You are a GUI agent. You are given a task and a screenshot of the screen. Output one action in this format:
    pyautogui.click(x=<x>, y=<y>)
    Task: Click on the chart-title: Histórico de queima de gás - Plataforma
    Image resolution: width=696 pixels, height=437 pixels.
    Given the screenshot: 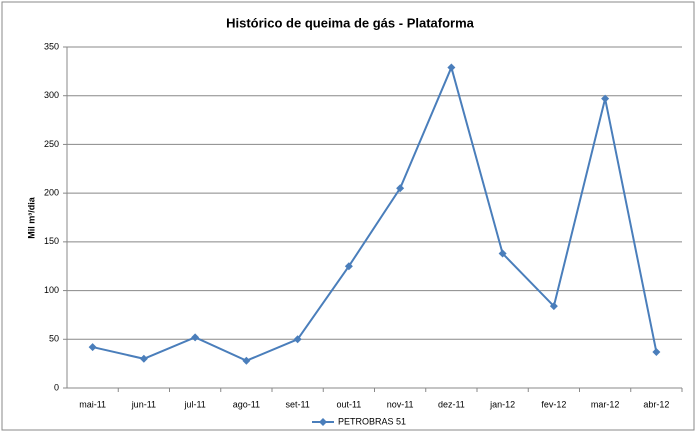 What is the action you would take?
    pyautogui.click(x=350, y=22)
    